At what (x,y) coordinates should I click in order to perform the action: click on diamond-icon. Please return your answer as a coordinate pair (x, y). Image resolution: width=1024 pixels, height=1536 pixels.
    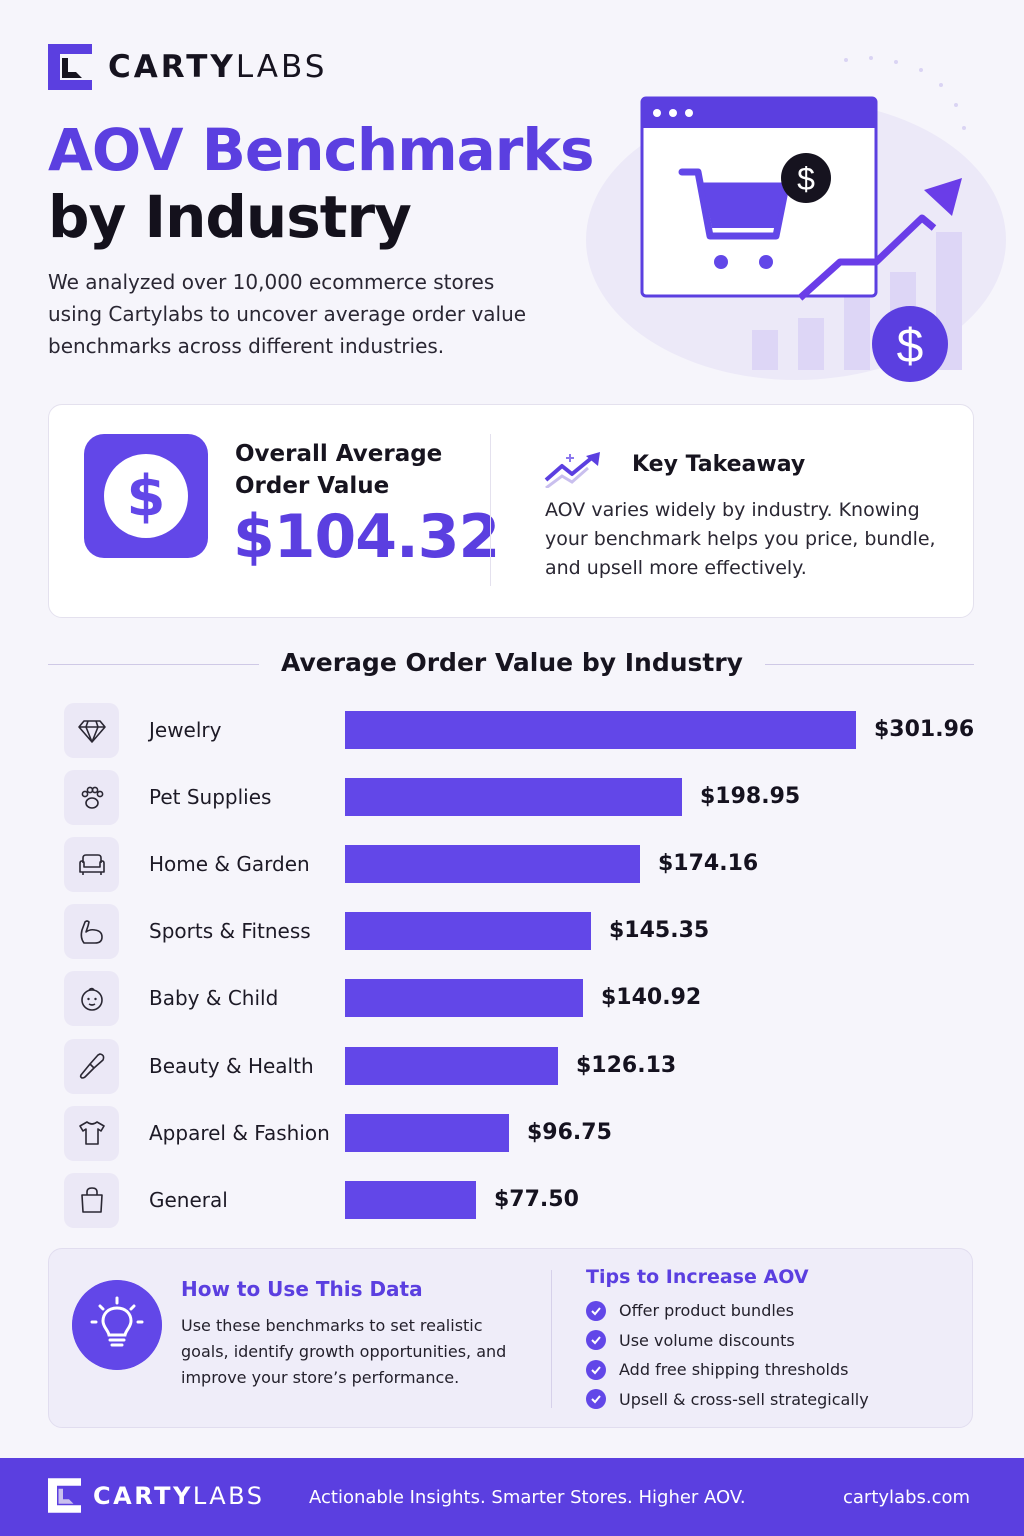
    Looking at the image, I should click on (91, 730).